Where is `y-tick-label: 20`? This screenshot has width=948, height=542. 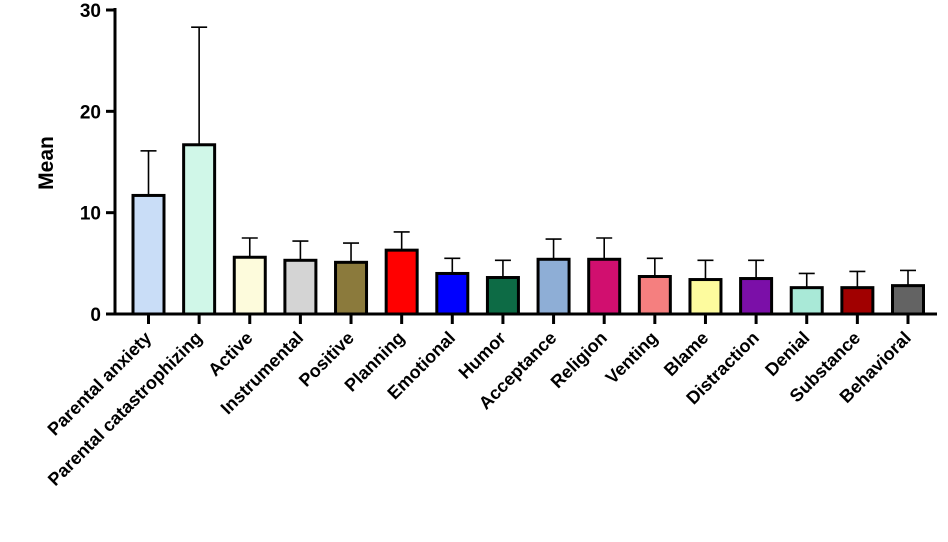 y-tick-label: 20 is located at coordinates (90, 112).